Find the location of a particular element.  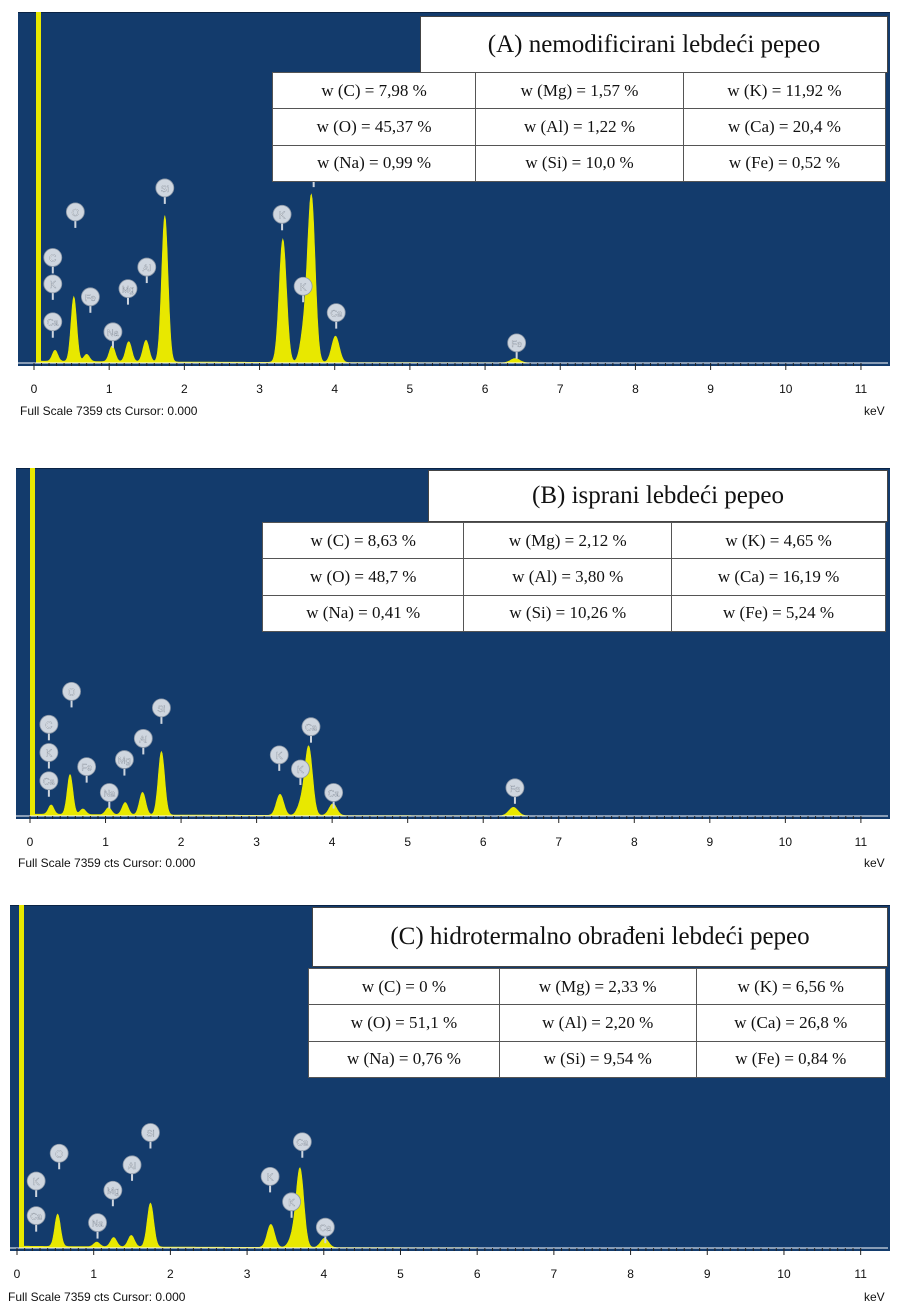

composition-cell: w (C) = 0 % is located at coordinates (404, 986).